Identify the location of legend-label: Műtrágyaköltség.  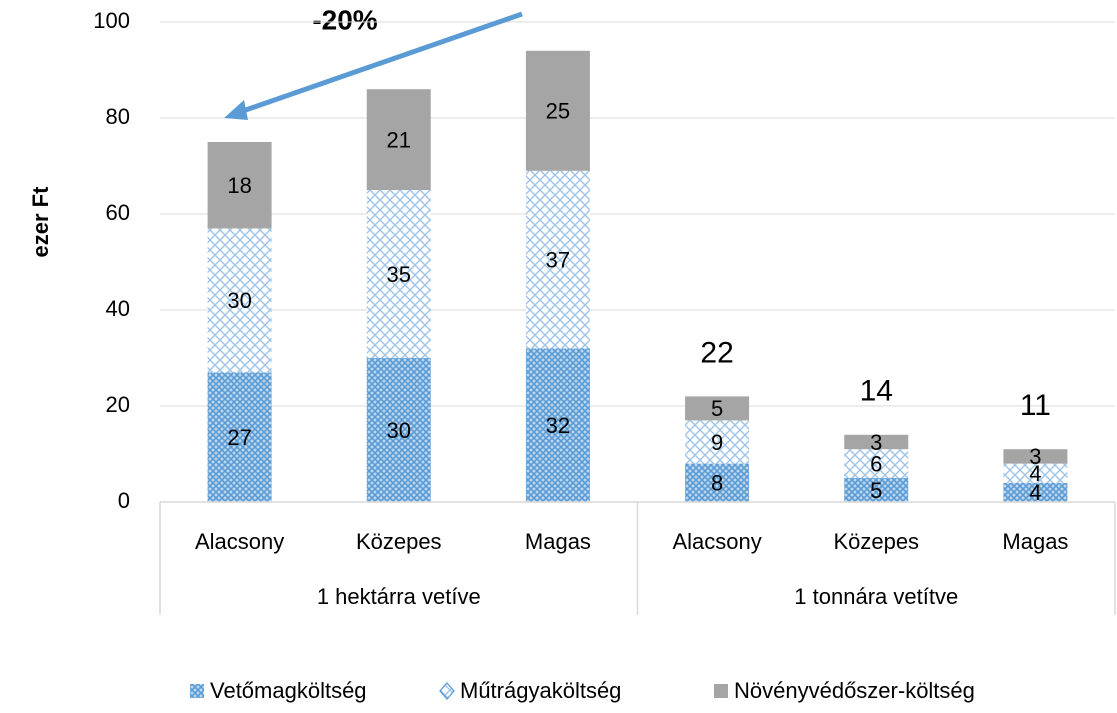
(540, 690).